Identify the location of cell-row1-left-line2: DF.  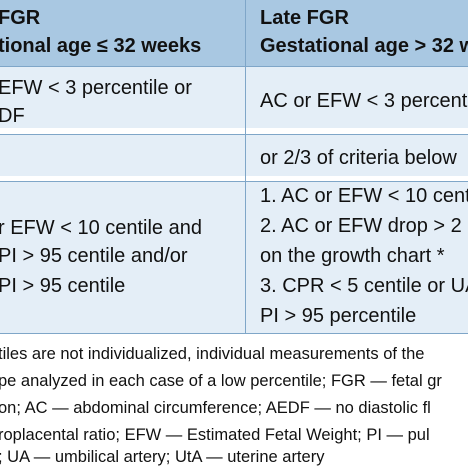
(12, 116).